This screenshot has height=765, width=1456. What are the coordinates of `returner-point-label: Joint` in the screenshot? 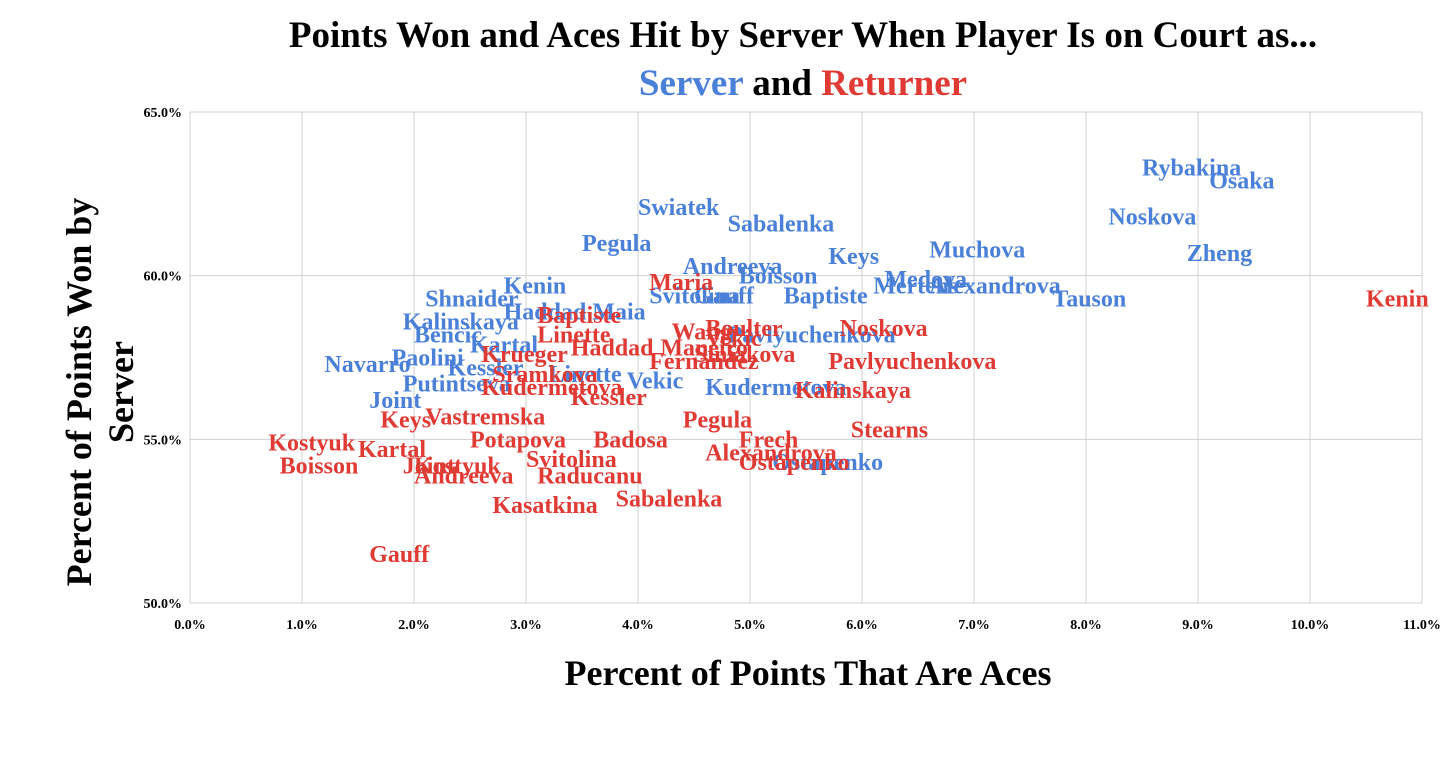 It's located at (429, 467).